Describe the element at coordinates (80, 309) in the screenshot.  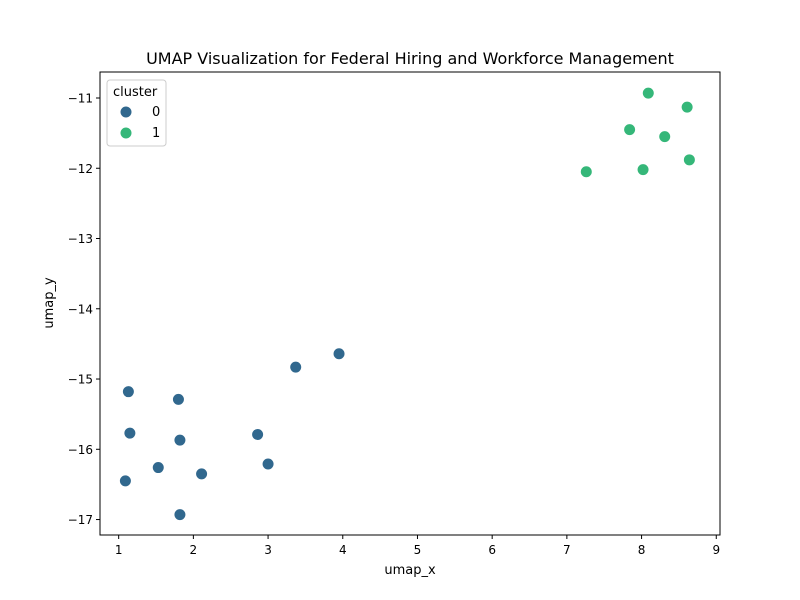
I see `y-tick-label: −14` at that location.